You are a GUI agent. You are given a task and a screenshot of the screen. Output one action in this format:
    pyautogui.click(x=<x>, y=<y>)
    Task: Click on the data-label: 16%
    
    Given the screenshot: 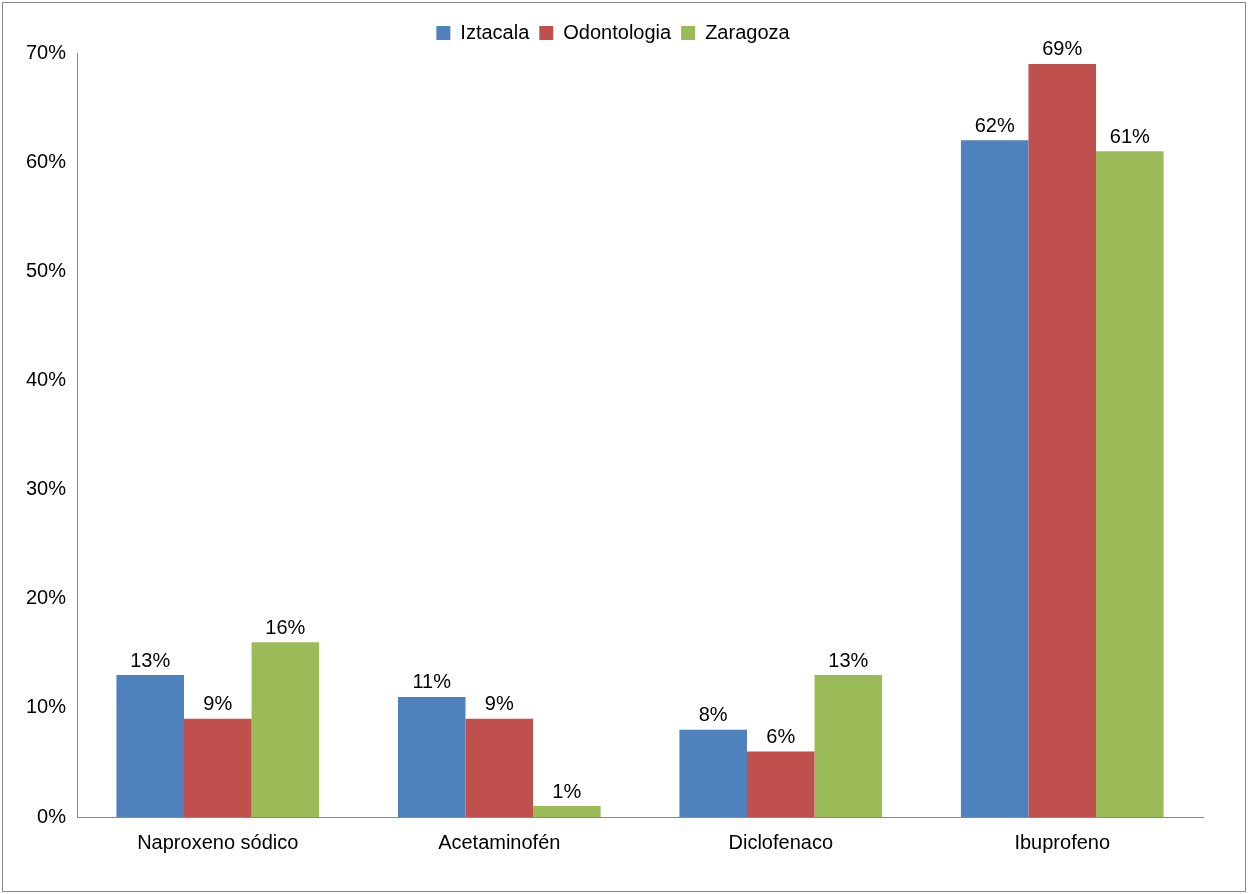 What is the action you would take?
    pyautogui.click(x=285, y=626)
    